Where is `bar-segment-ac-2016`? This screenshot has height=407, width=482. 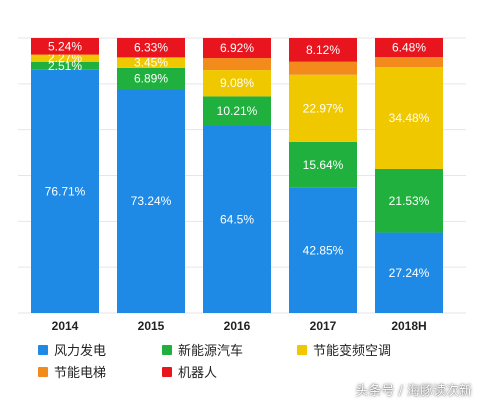
bar-segment-ac-2016 is located at coordinates (237, 83).